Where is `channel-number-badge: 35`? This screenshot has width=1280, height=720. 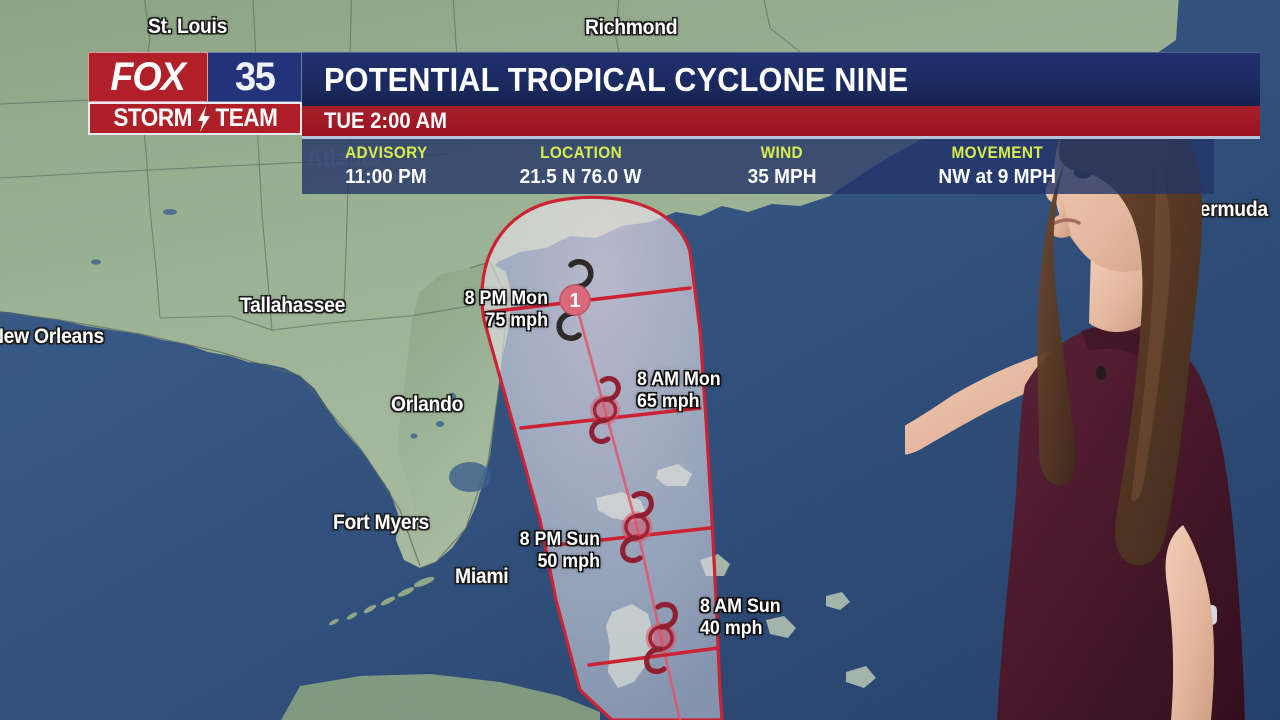 channel-number-badge: 35 is located at coordinates (255, 77).